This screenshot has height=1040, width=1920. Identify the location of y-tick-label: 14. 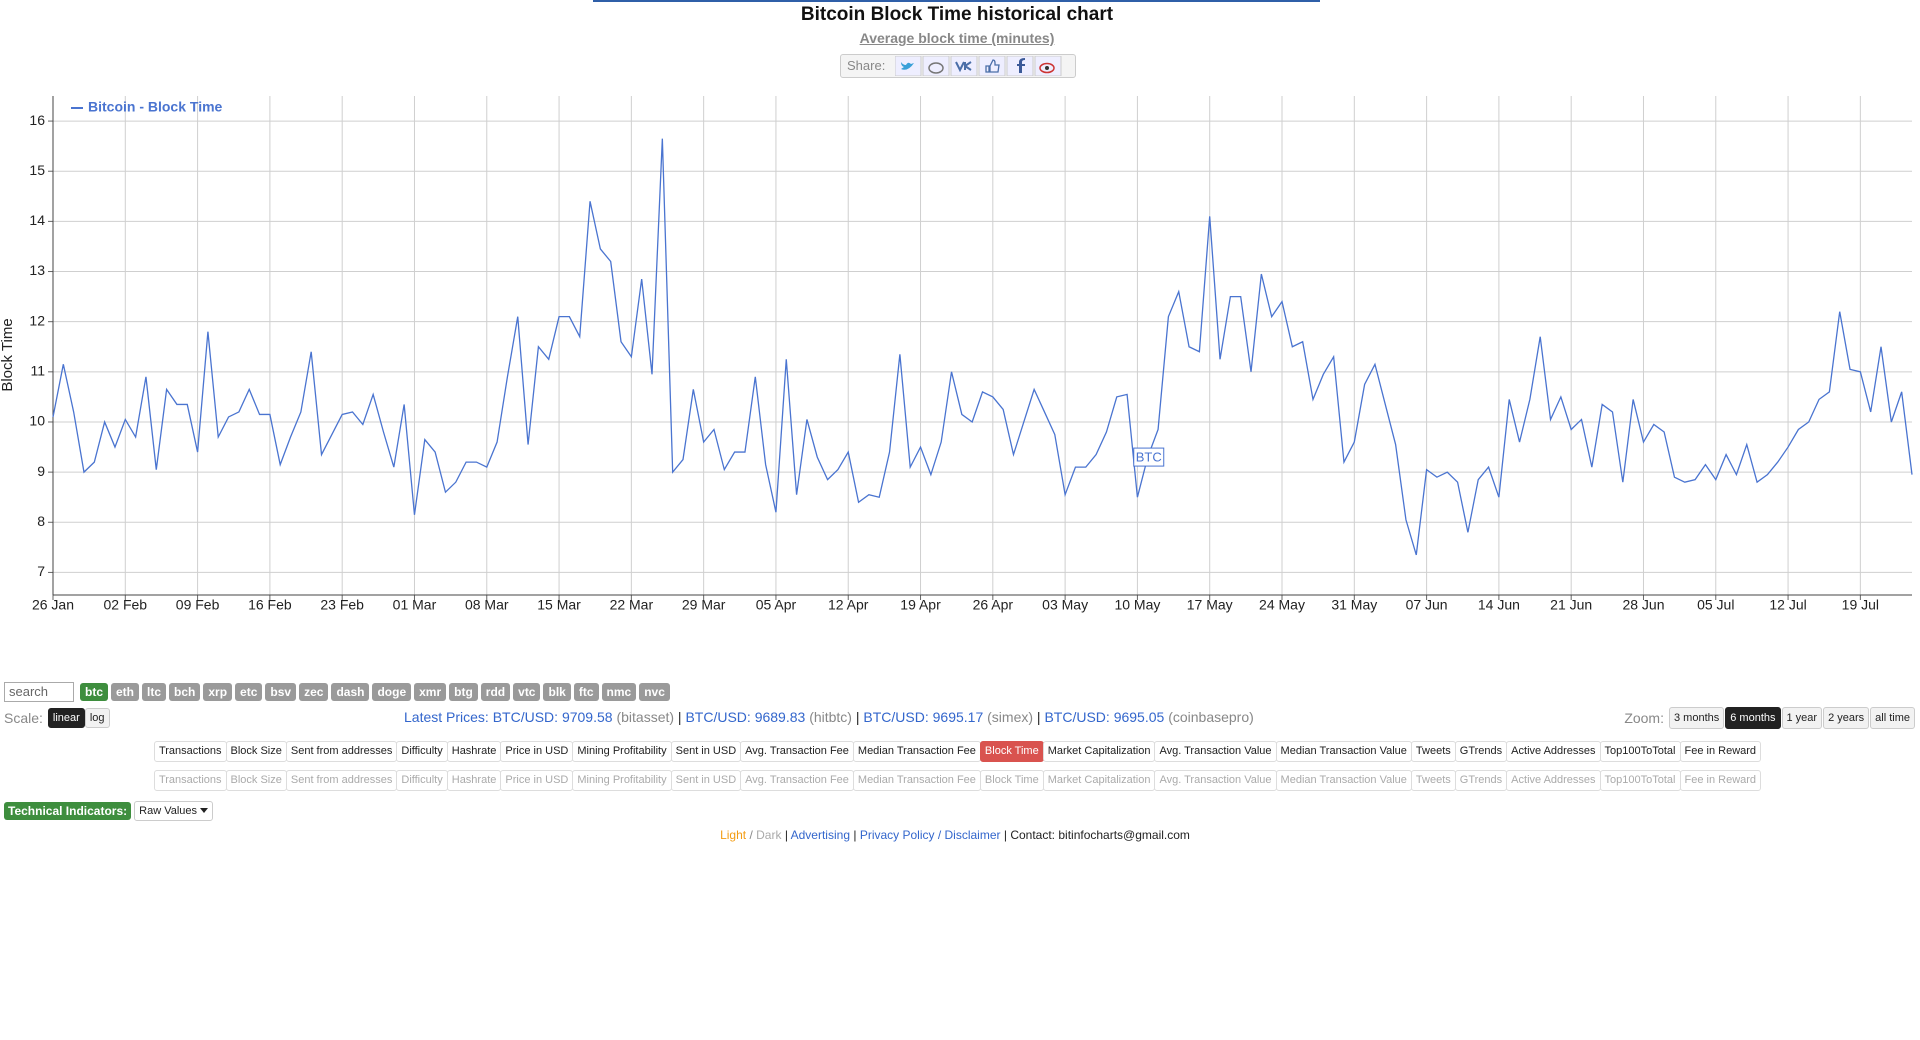
(37, 220).